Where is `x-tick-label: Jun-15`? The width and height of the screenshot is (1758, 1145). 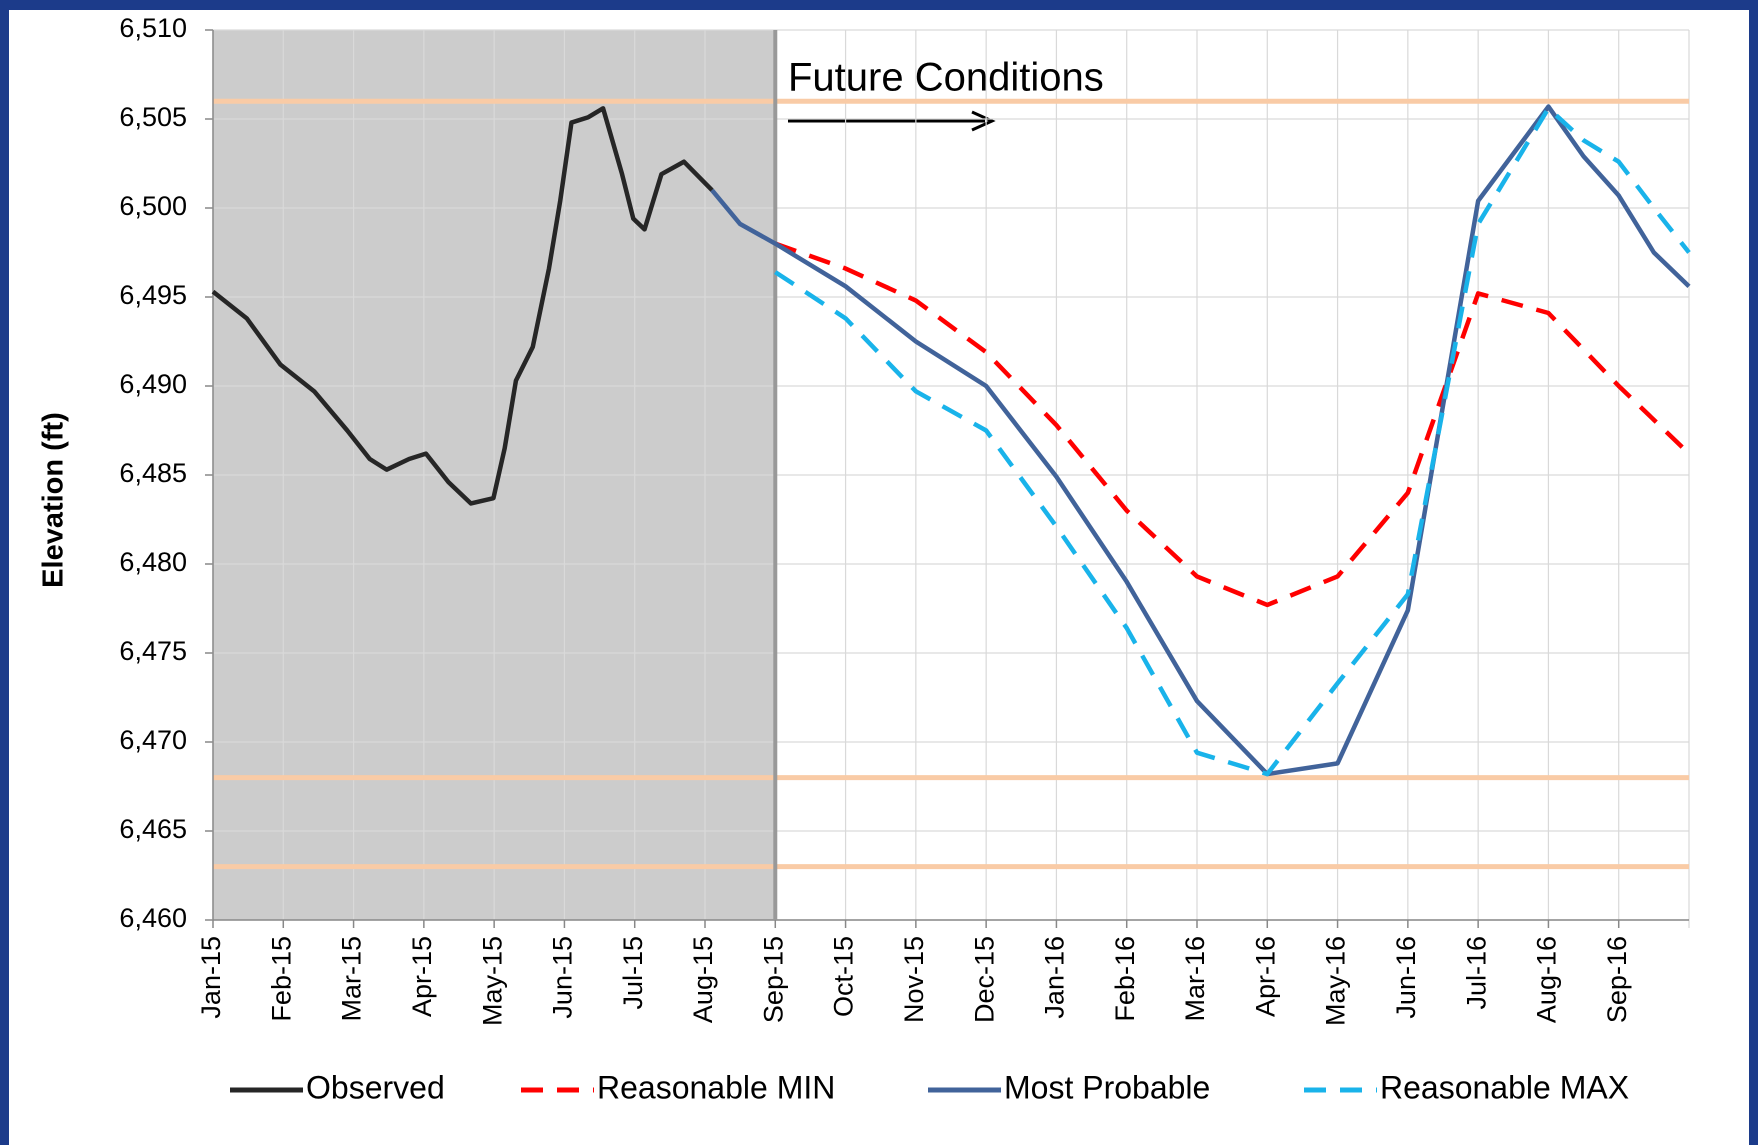 x-tick-label: Jun-15 is located at coordinates (563, 977).